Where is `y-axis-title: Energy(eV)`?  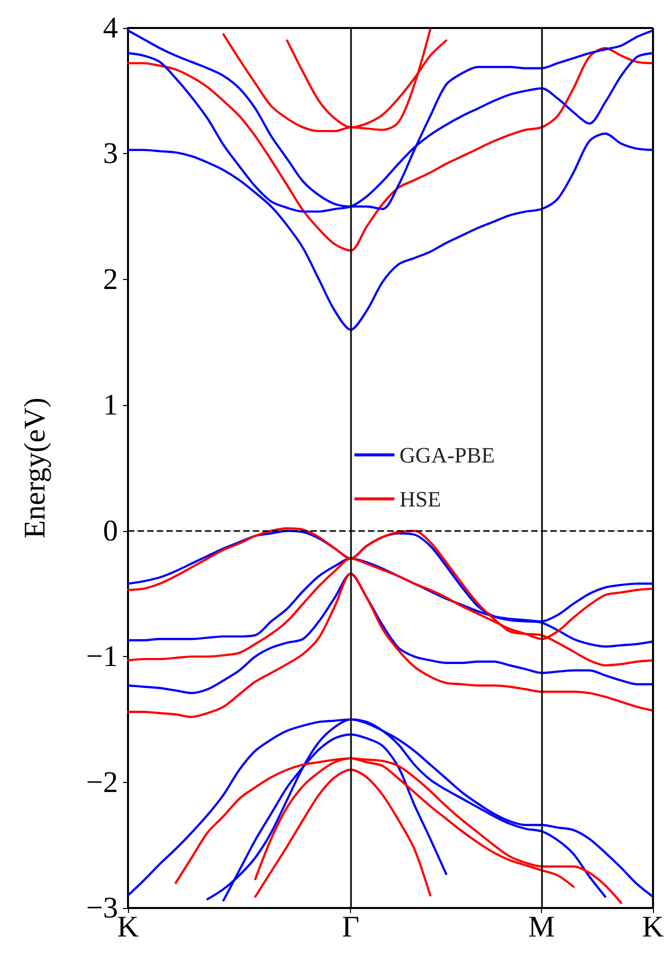
y-axis-title: Energy(eV) is located at coordinates (35, 468).